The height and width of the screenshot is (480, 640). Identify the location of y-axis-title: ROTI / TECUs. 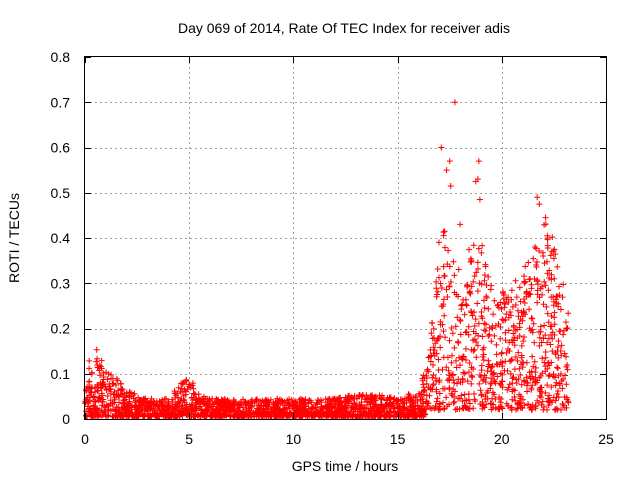
(14, 238).